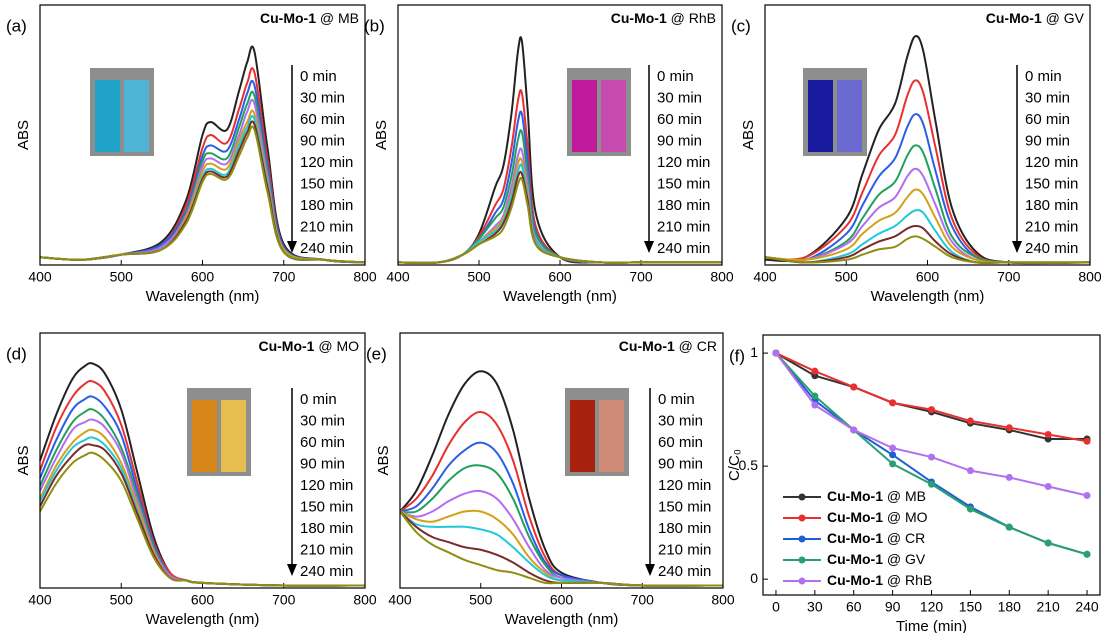 The height and width of the screenshot is (633, 1106). I want to click on legend-label: 0 min, so click(318, 76).